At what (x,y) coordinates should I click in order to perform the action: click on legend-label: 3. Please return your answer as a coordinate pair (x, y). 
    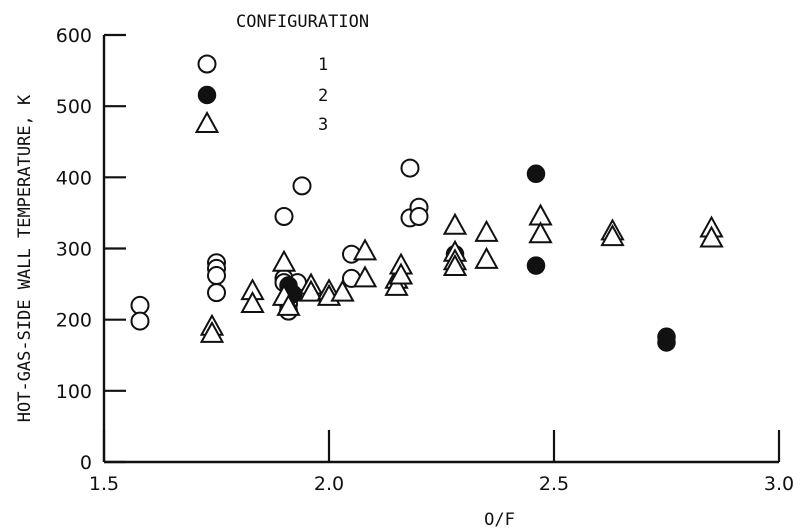
    Looking at the image, I should click on (323, 125).